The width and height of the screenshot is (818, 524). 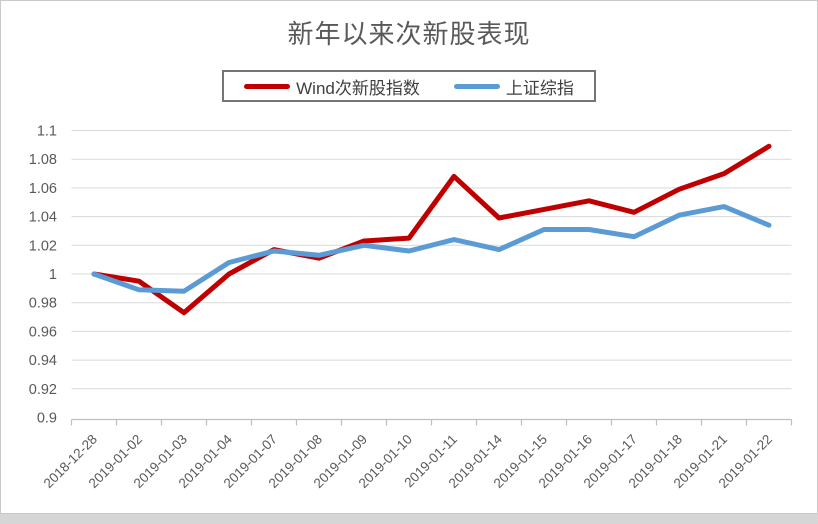 I want to click on y-axis-tick-label: 1.02, so click(x=43, y=246).